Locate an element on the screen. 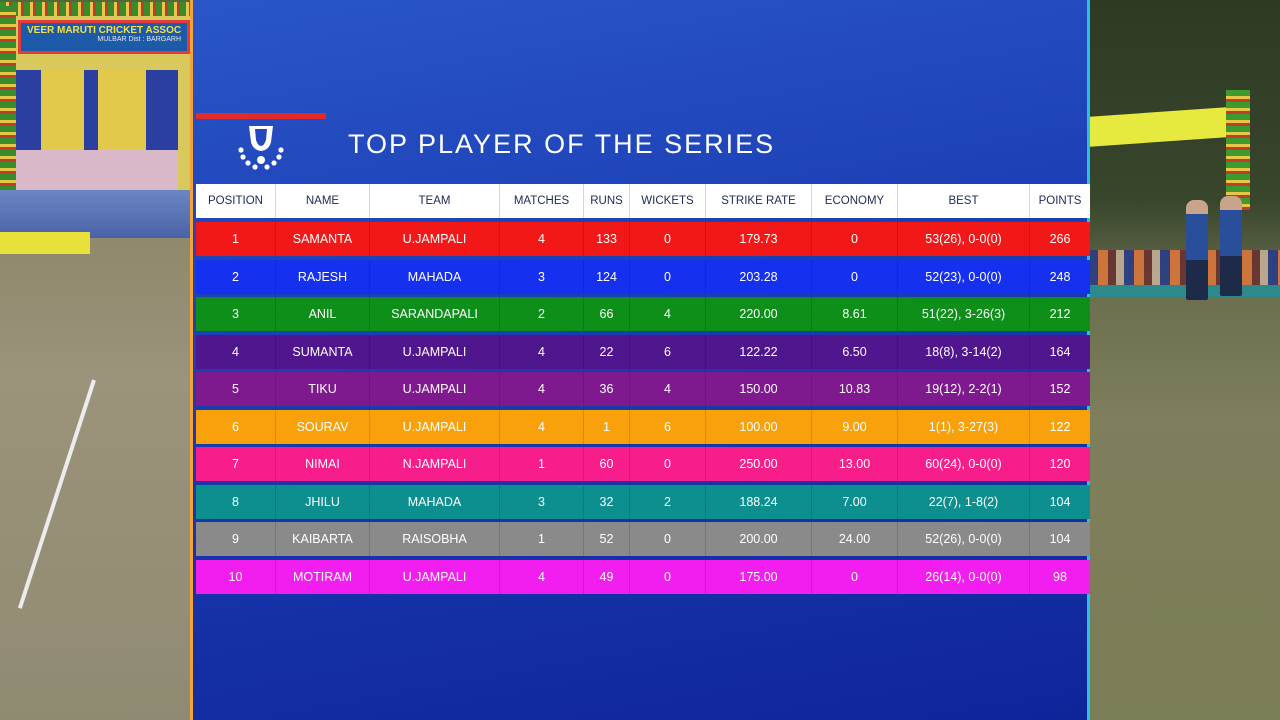 This screenshot has height=720, width=1280. cell-best: 52(23), 0-0(0) is located at coordinates (964, 276).